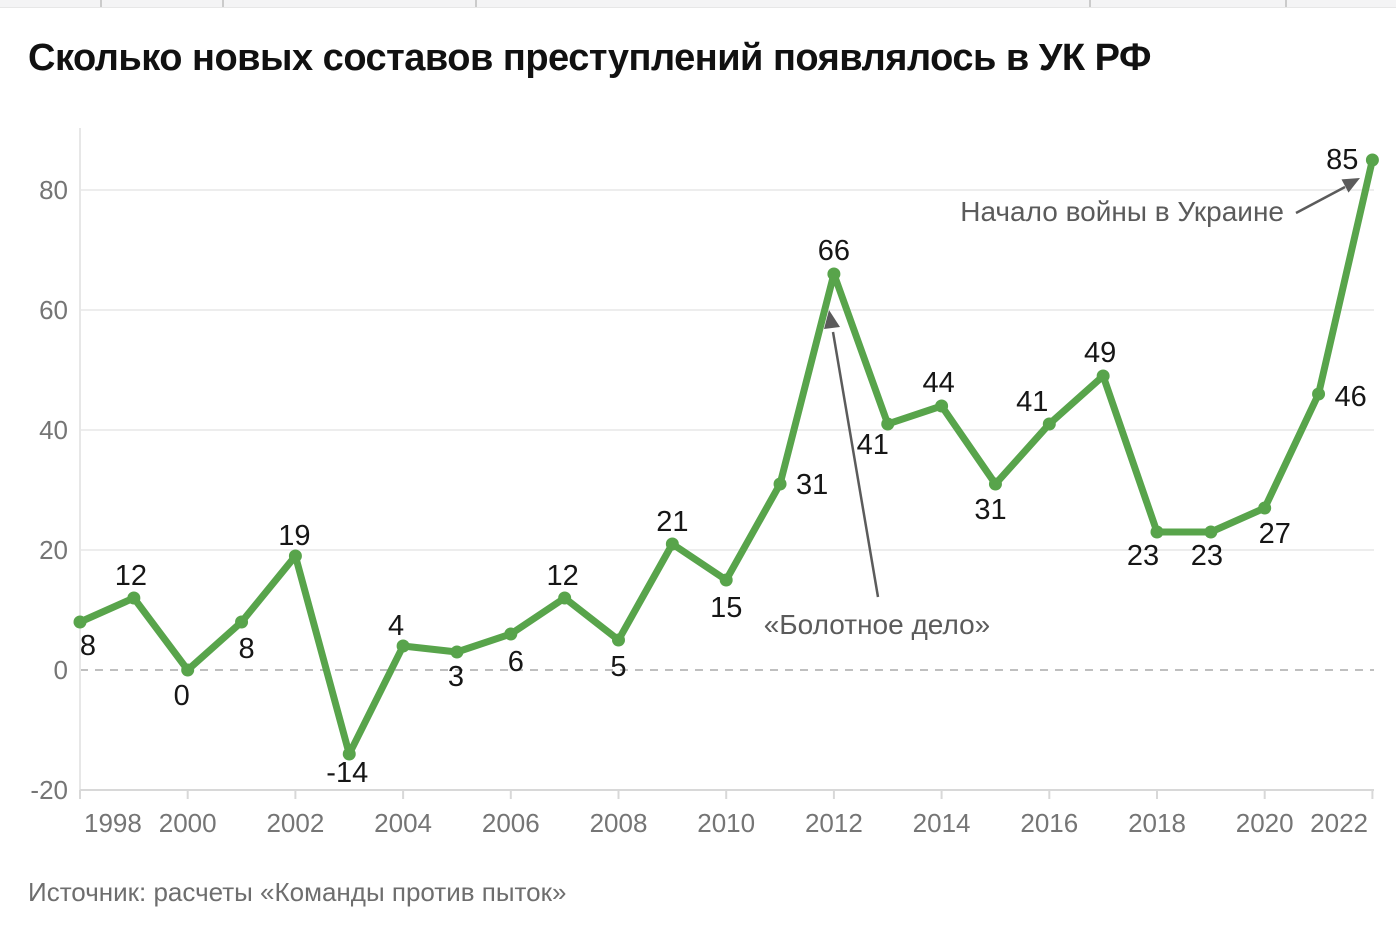 The image size is (1396, 934). I want to click on y-tick-label: 40, so click(53, 430).